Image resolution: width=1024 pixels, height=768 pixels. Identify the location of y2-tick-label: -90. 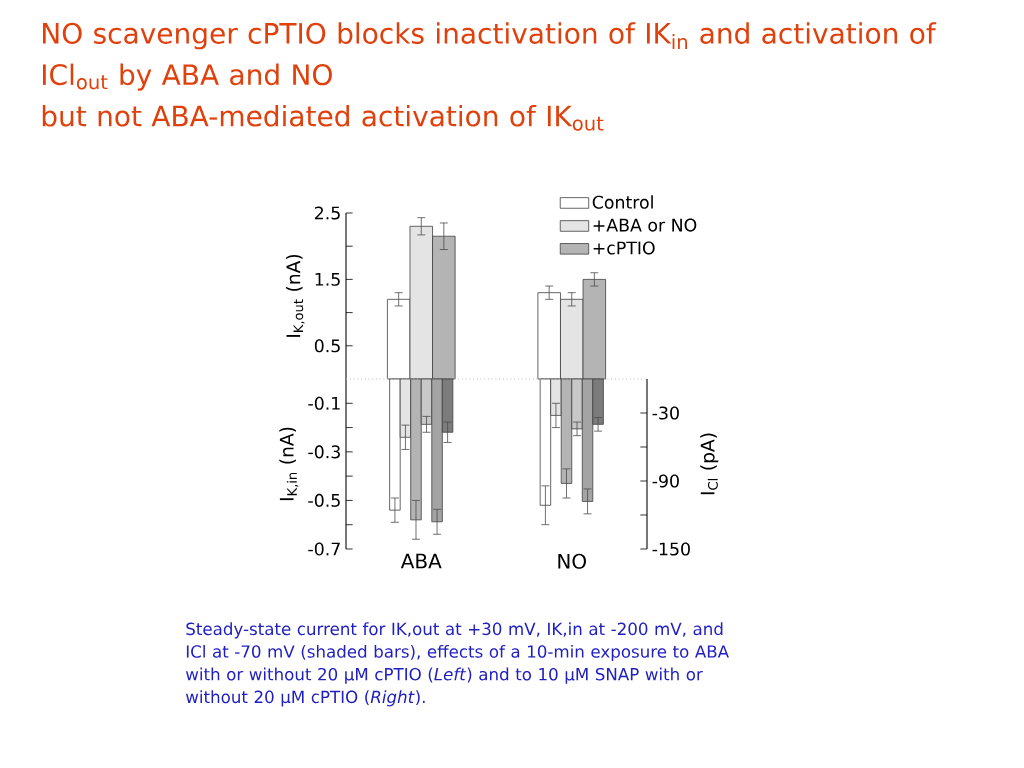
(665, 481).